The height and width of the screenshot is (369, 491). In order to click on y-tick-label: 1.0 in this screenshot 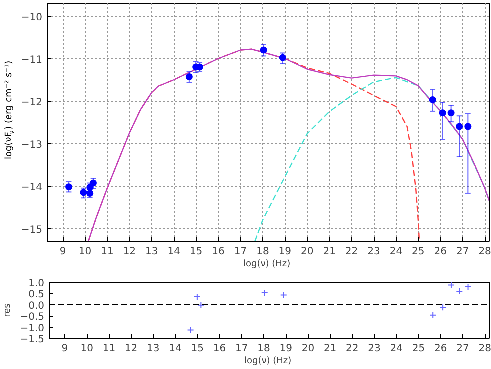, I will do `click(36, 284)`.